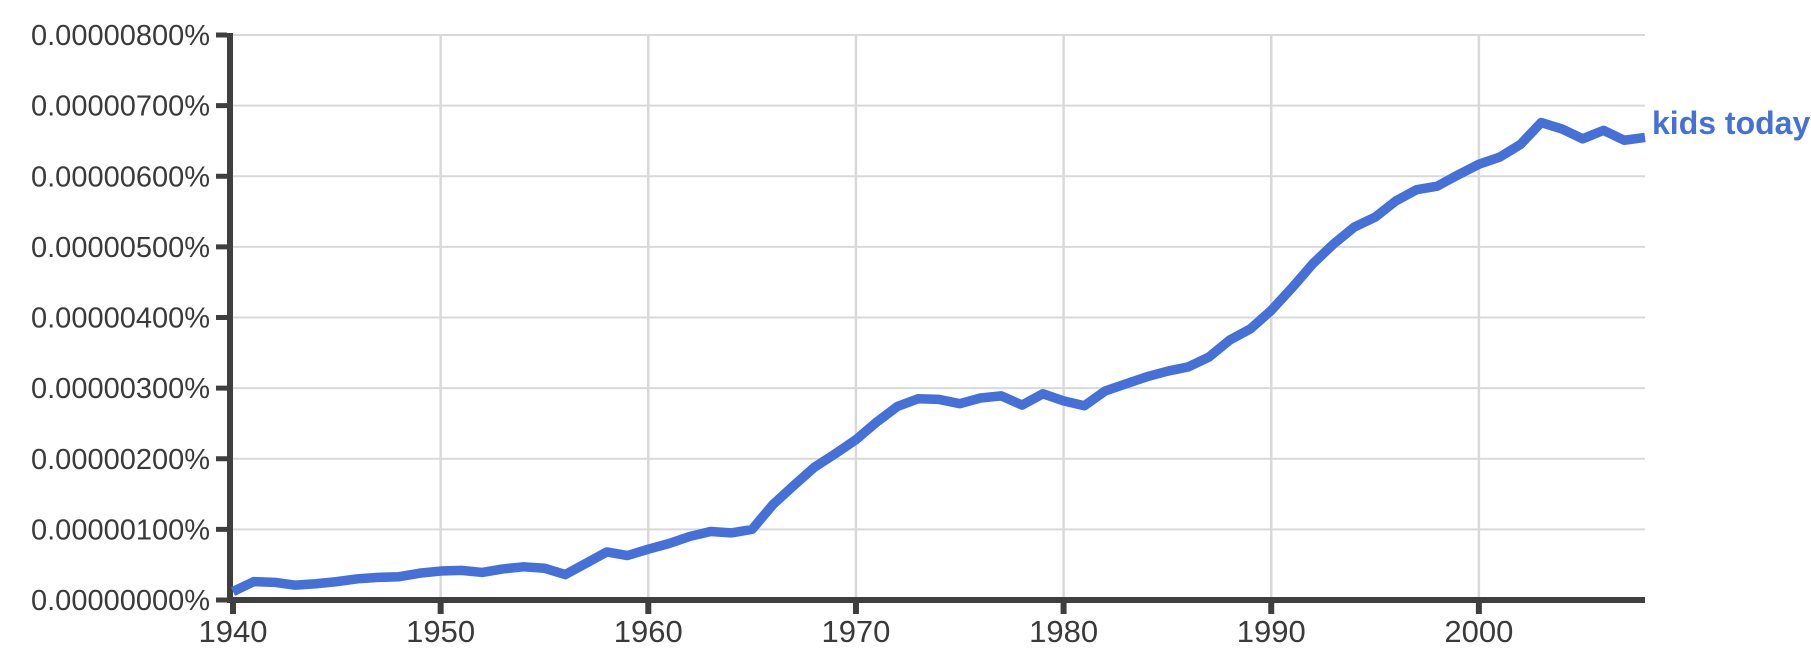 This screenshot has width=1811, height=651. Describe the element at coordinates (1731, 123) in the screenshot. I see `series-legend-label: kids today` at that location.